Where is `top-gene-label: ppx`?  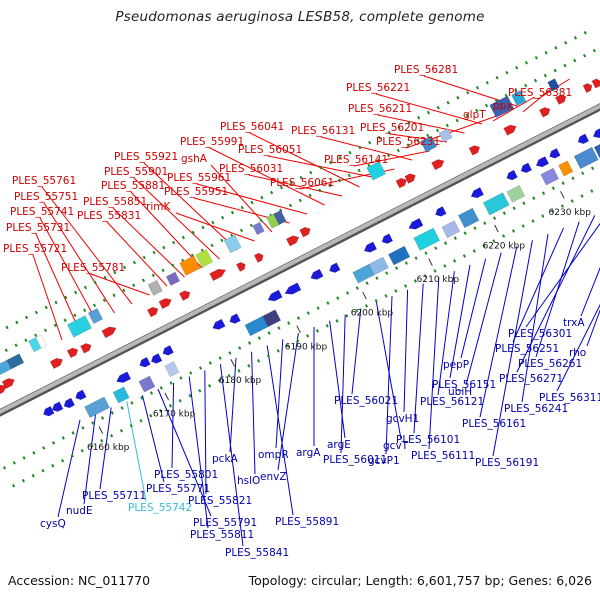 top-gene-label: ppx is located at coordinates (503, 106).